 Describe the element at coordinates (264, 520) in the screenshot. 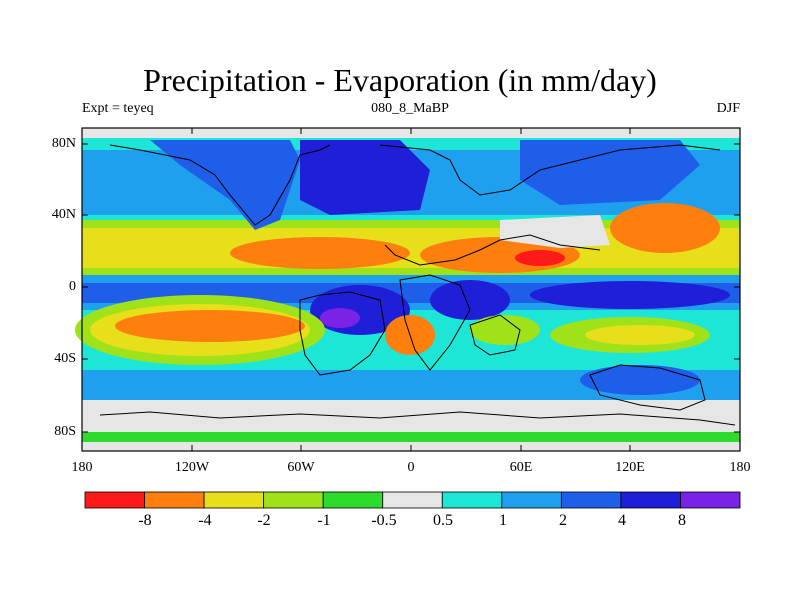

I see `colorbar-label: -2` at that location.